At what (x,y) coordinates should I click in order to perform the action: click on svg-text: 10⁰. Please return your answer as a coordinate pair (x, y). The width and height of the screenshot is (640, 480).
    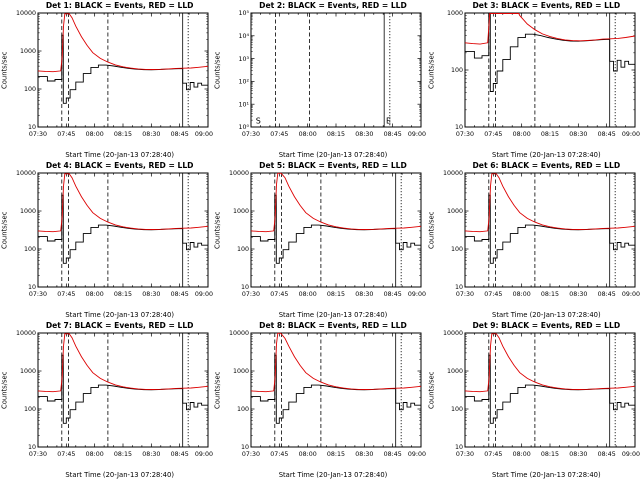
    Looking at the image, I should click on (244, 127).